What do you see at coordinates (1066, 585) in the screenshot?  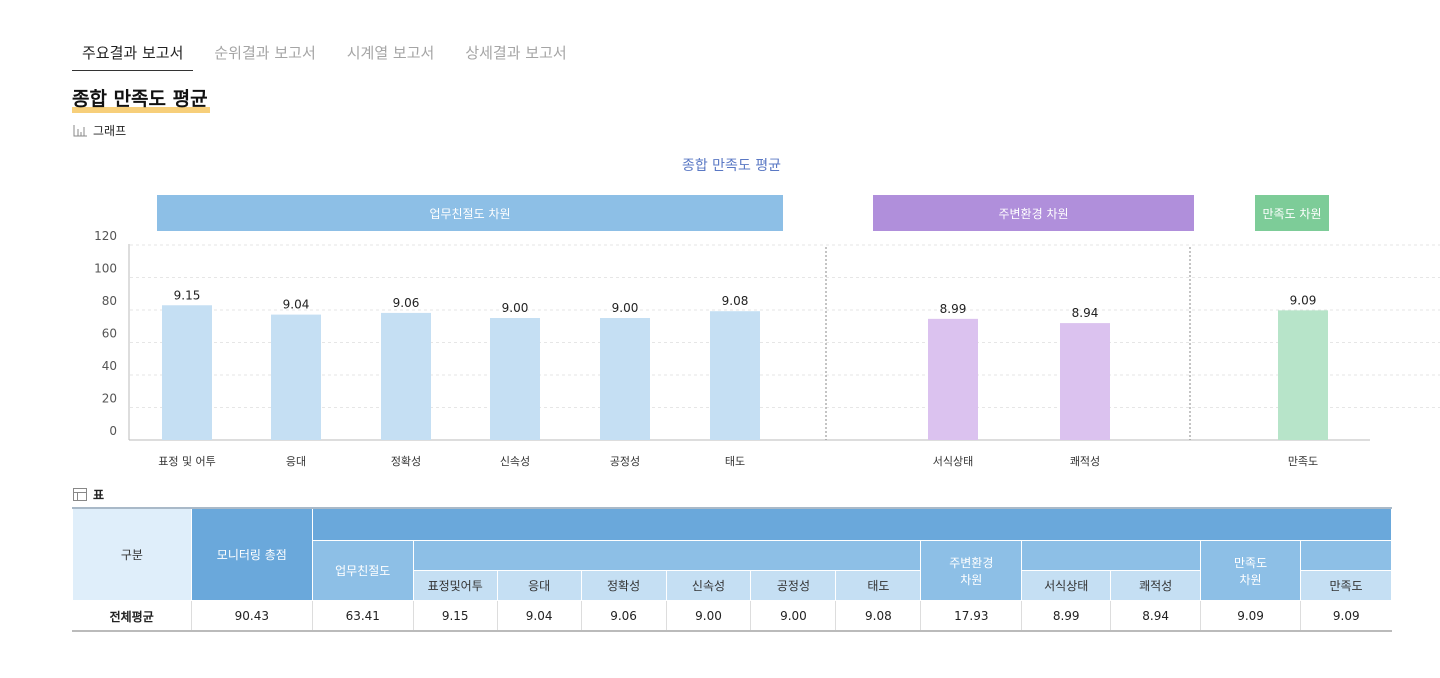 I see `header-sub: 서식상태` at bounding box center [1066, 585].